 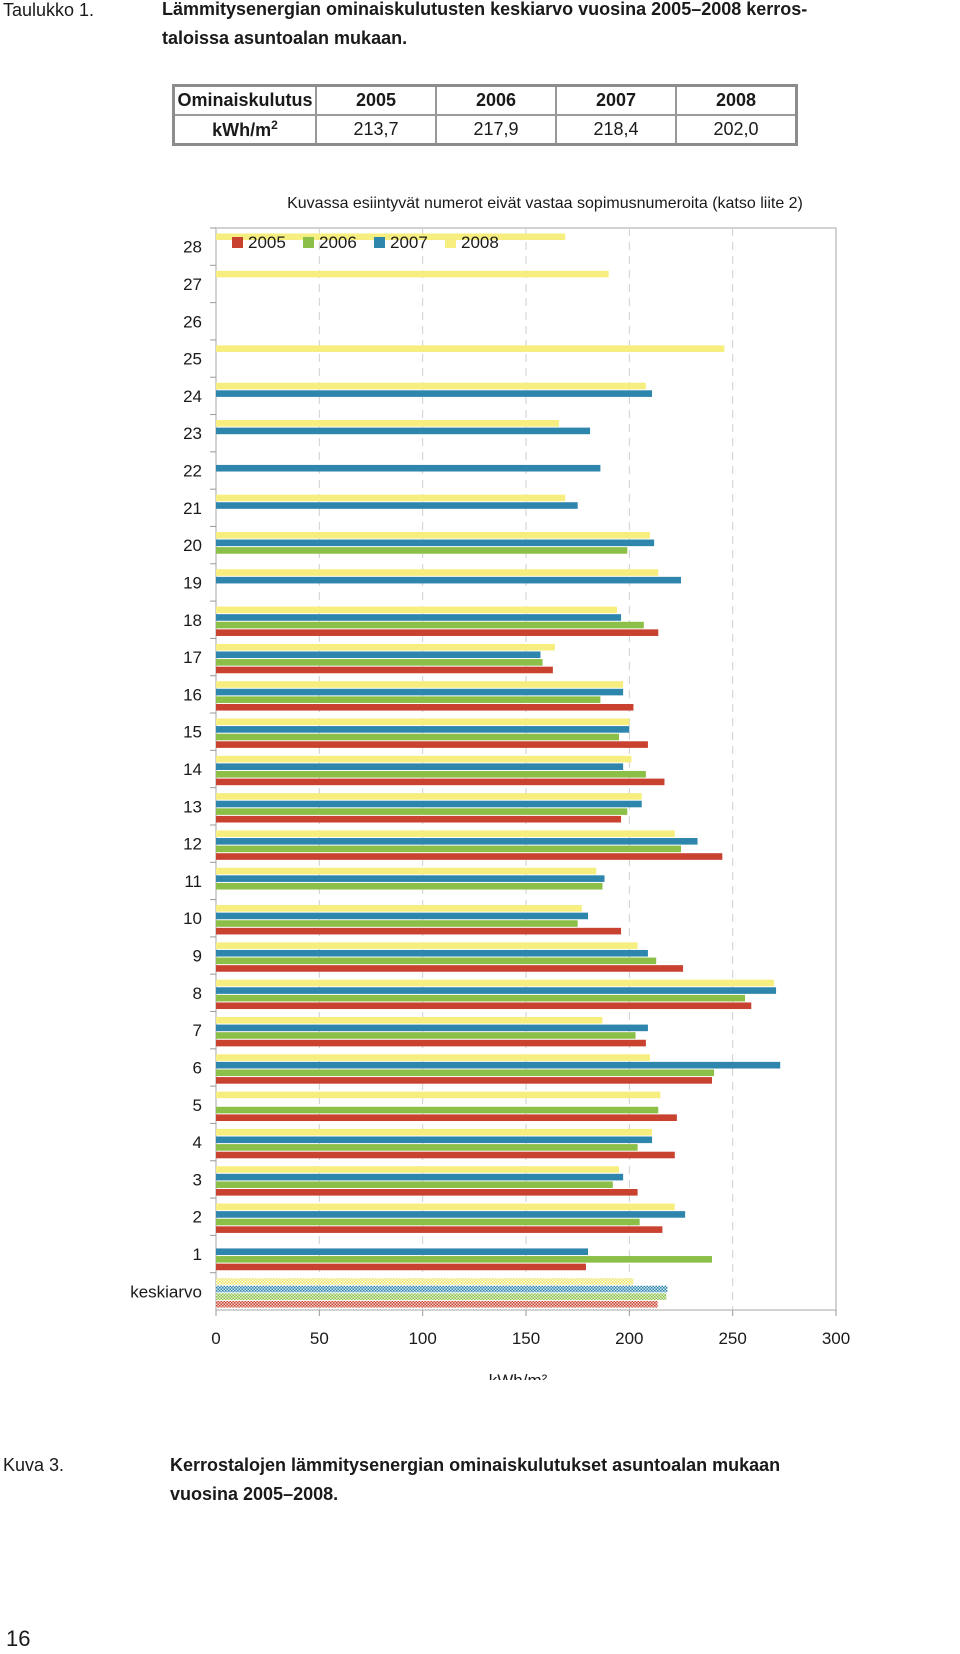 What do you see at coordinates (166, 1291) in the screenshot?
I see `y-tick-label: keskiarvo` at bounding box center [166, 1291].